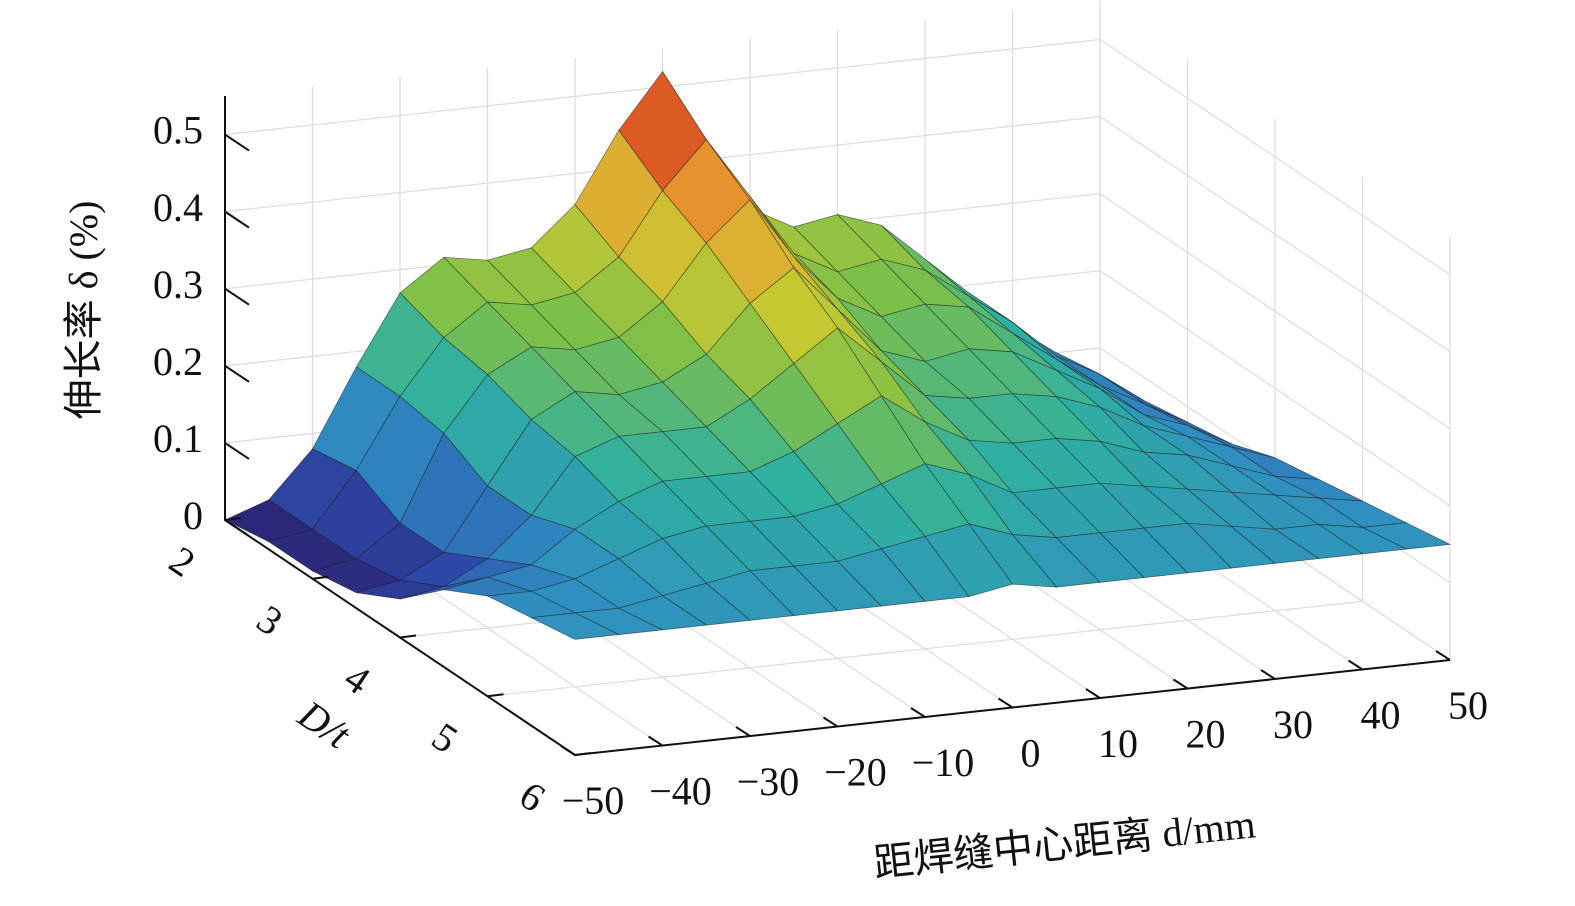 The image size is (1575, 906). I want to click on z-tick-label: 0.5, so click(178, 130).